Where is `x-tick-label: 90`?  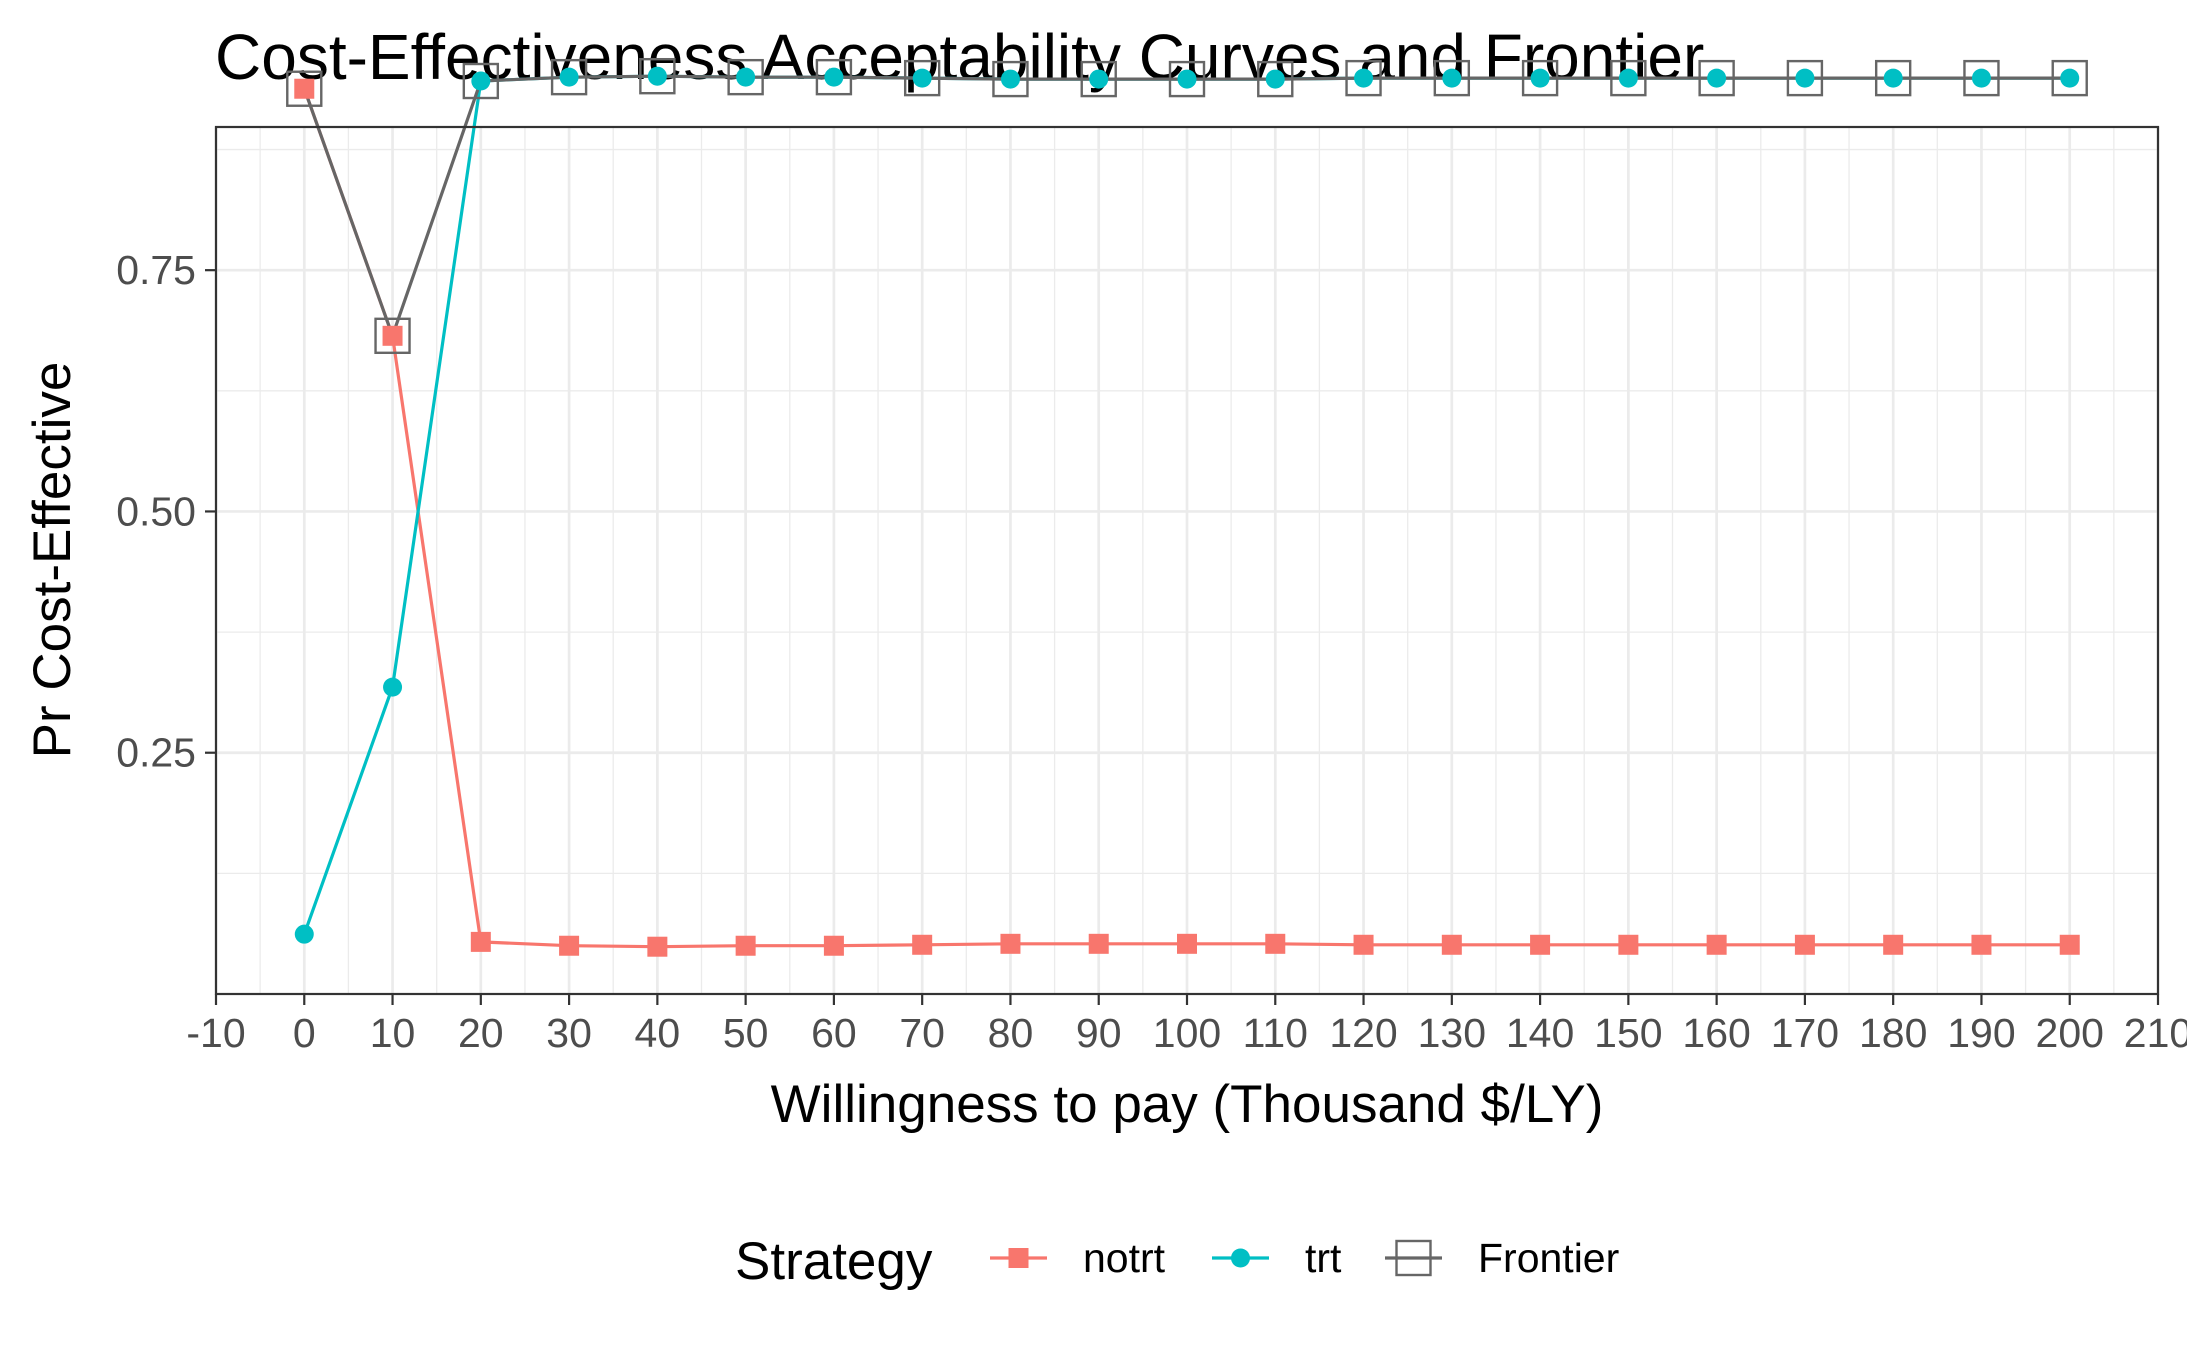
x-tick-label: 90 is located at coordinates (1099, 1033).